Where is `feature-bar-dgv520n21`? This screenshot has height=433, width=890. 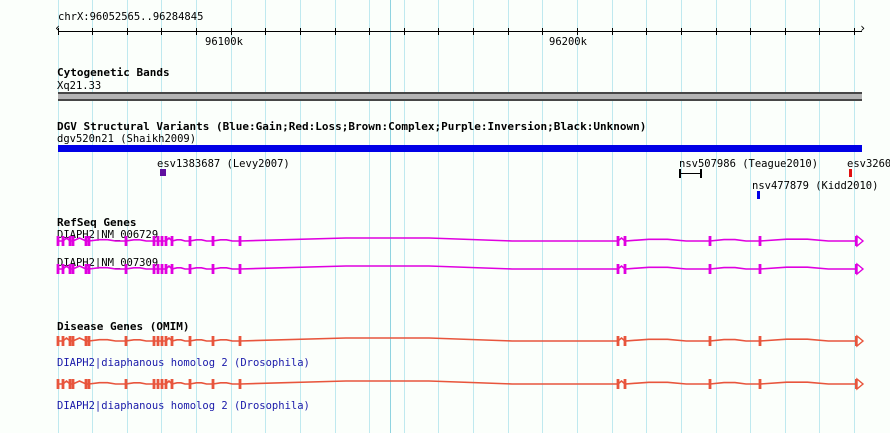 feature-bar-dgv520n21 is located at coordinates (460, 148).